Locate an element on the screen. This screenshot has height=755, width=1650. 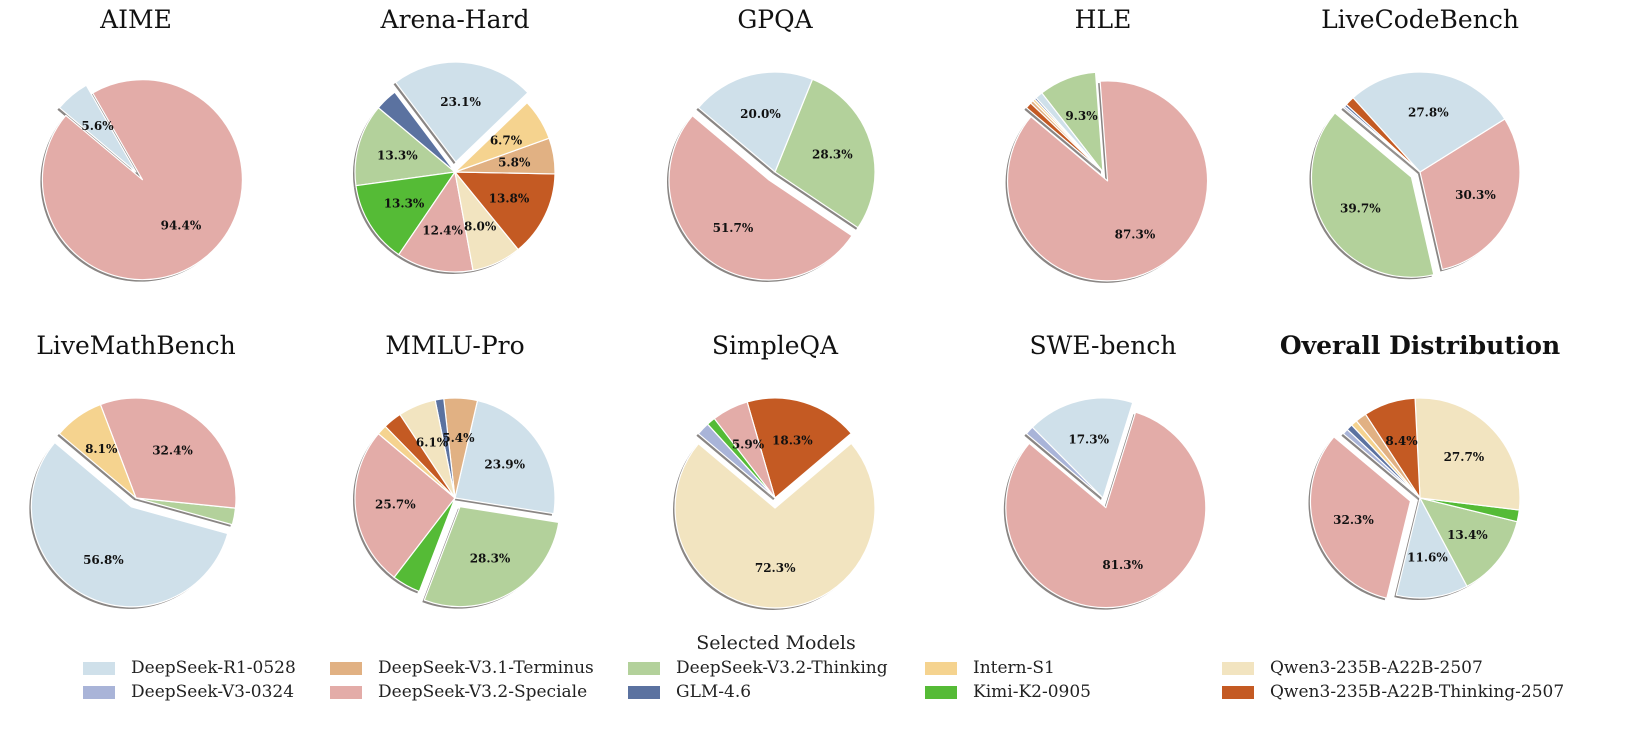
slice-percent-label: 5.4% is located at coordinates (458, 438).